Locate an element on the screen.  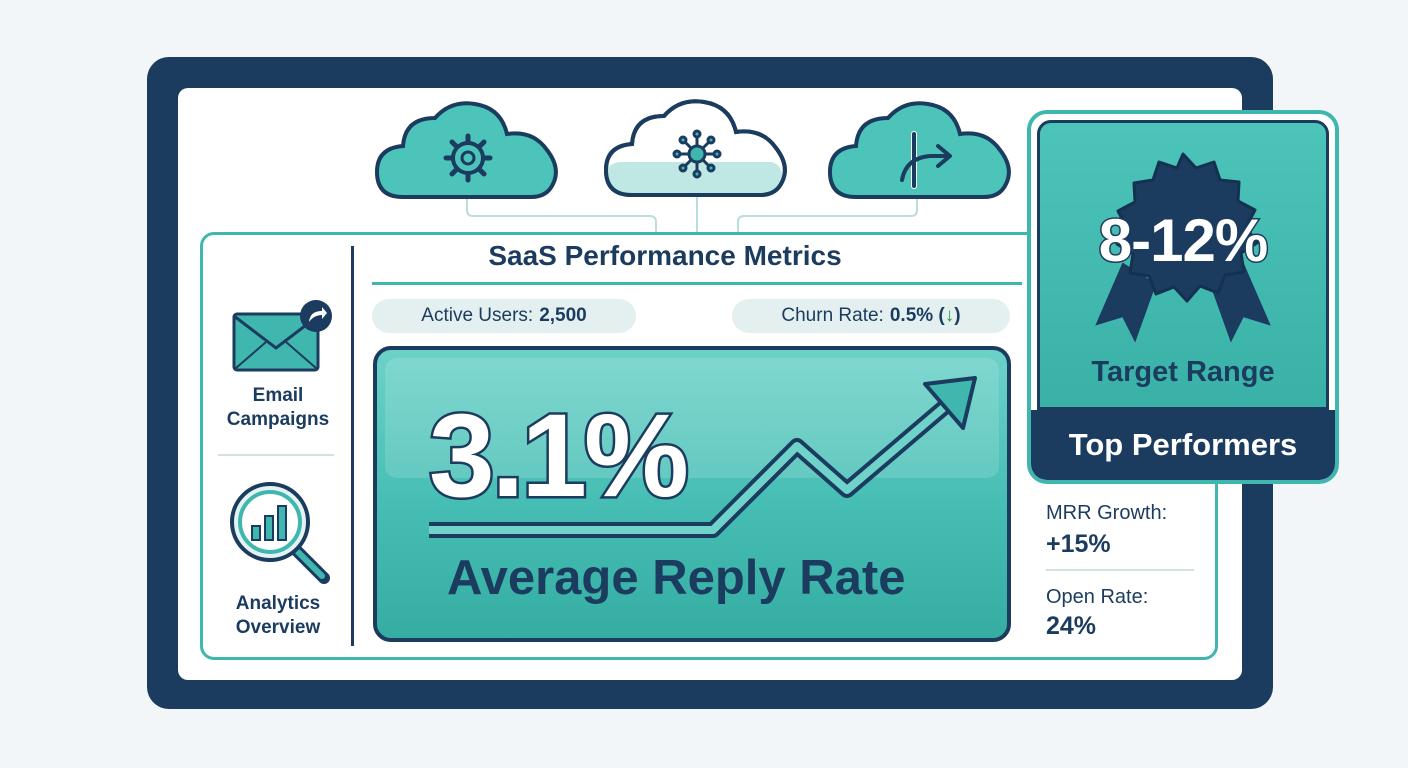
mrr-growth-label: MRR Growth: is located at coordinates (1107, 513).